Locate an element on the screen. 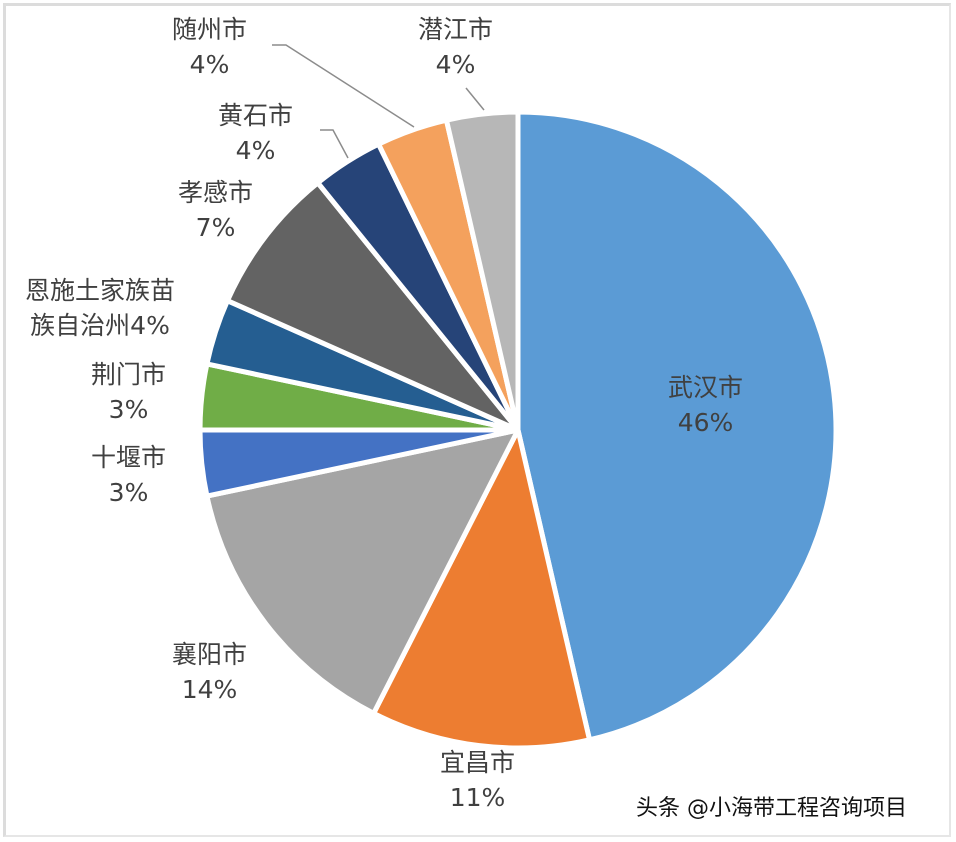  label-shiyan: 十堰市 3% is located at coordinates (129, 475).